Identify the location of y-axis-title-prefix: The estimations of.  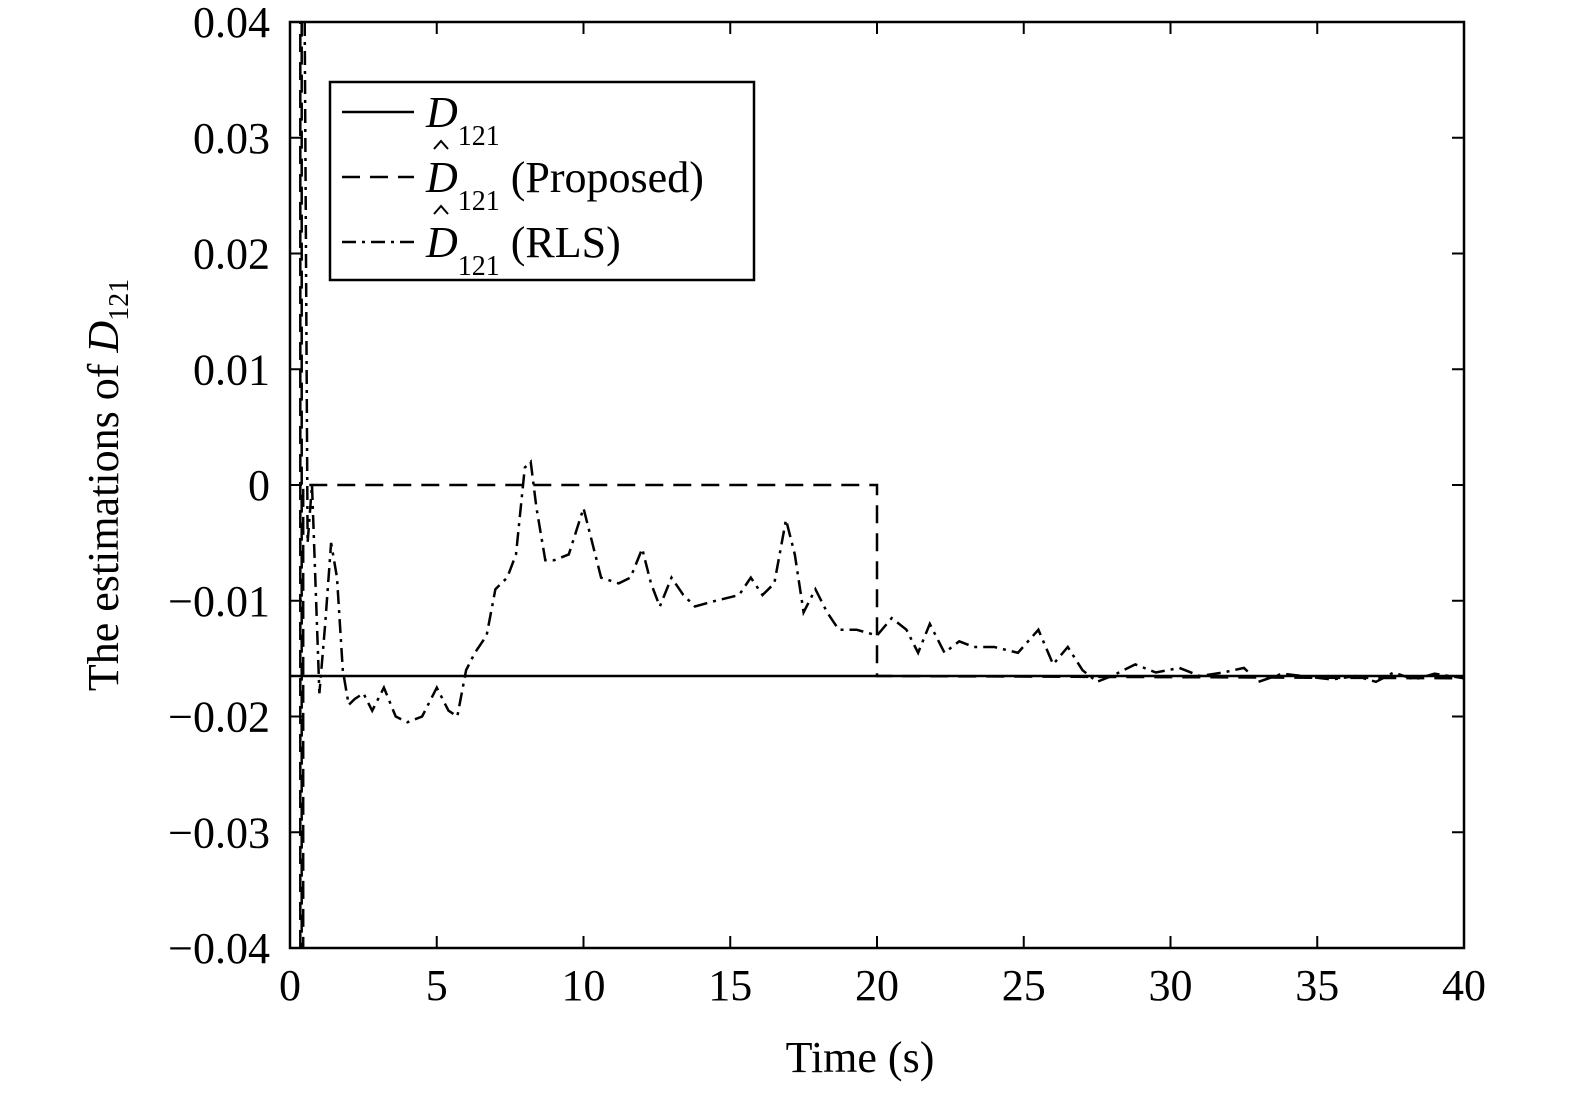
(103, 522).